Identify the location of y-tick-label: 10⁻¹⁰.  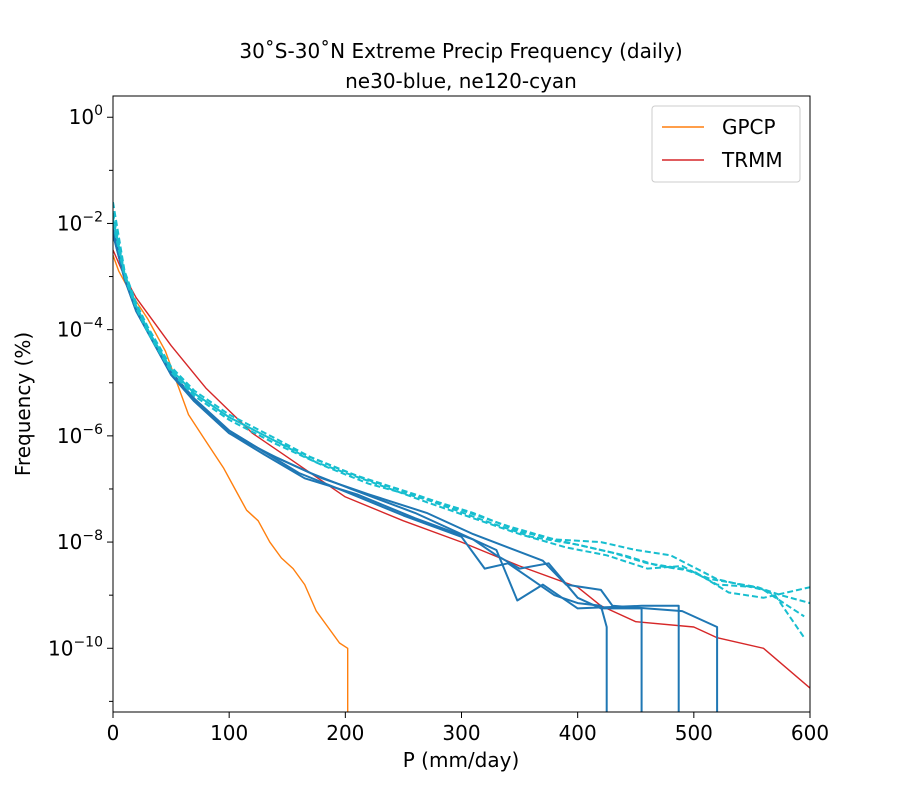
(75, 647).